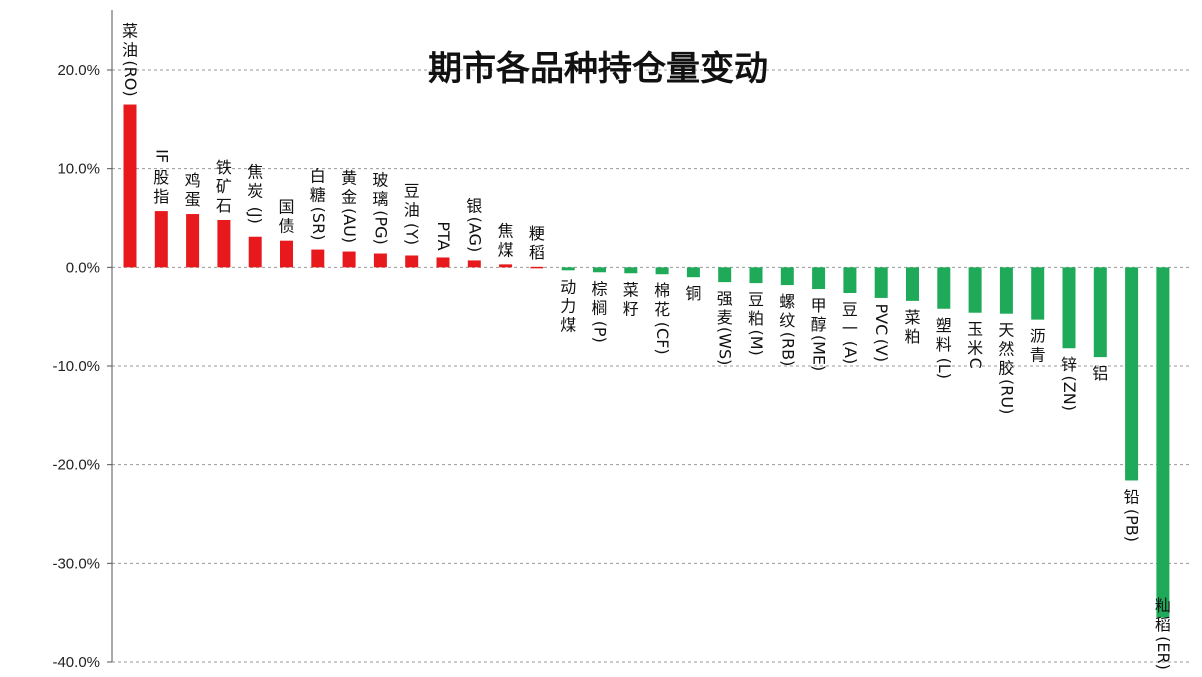 The height and width of the screenshot is (677, 1202). What do you see at coordinates (380, 190) in the screenshot?
I see `category-label: 玻璃` at bounding box center [380, 190].